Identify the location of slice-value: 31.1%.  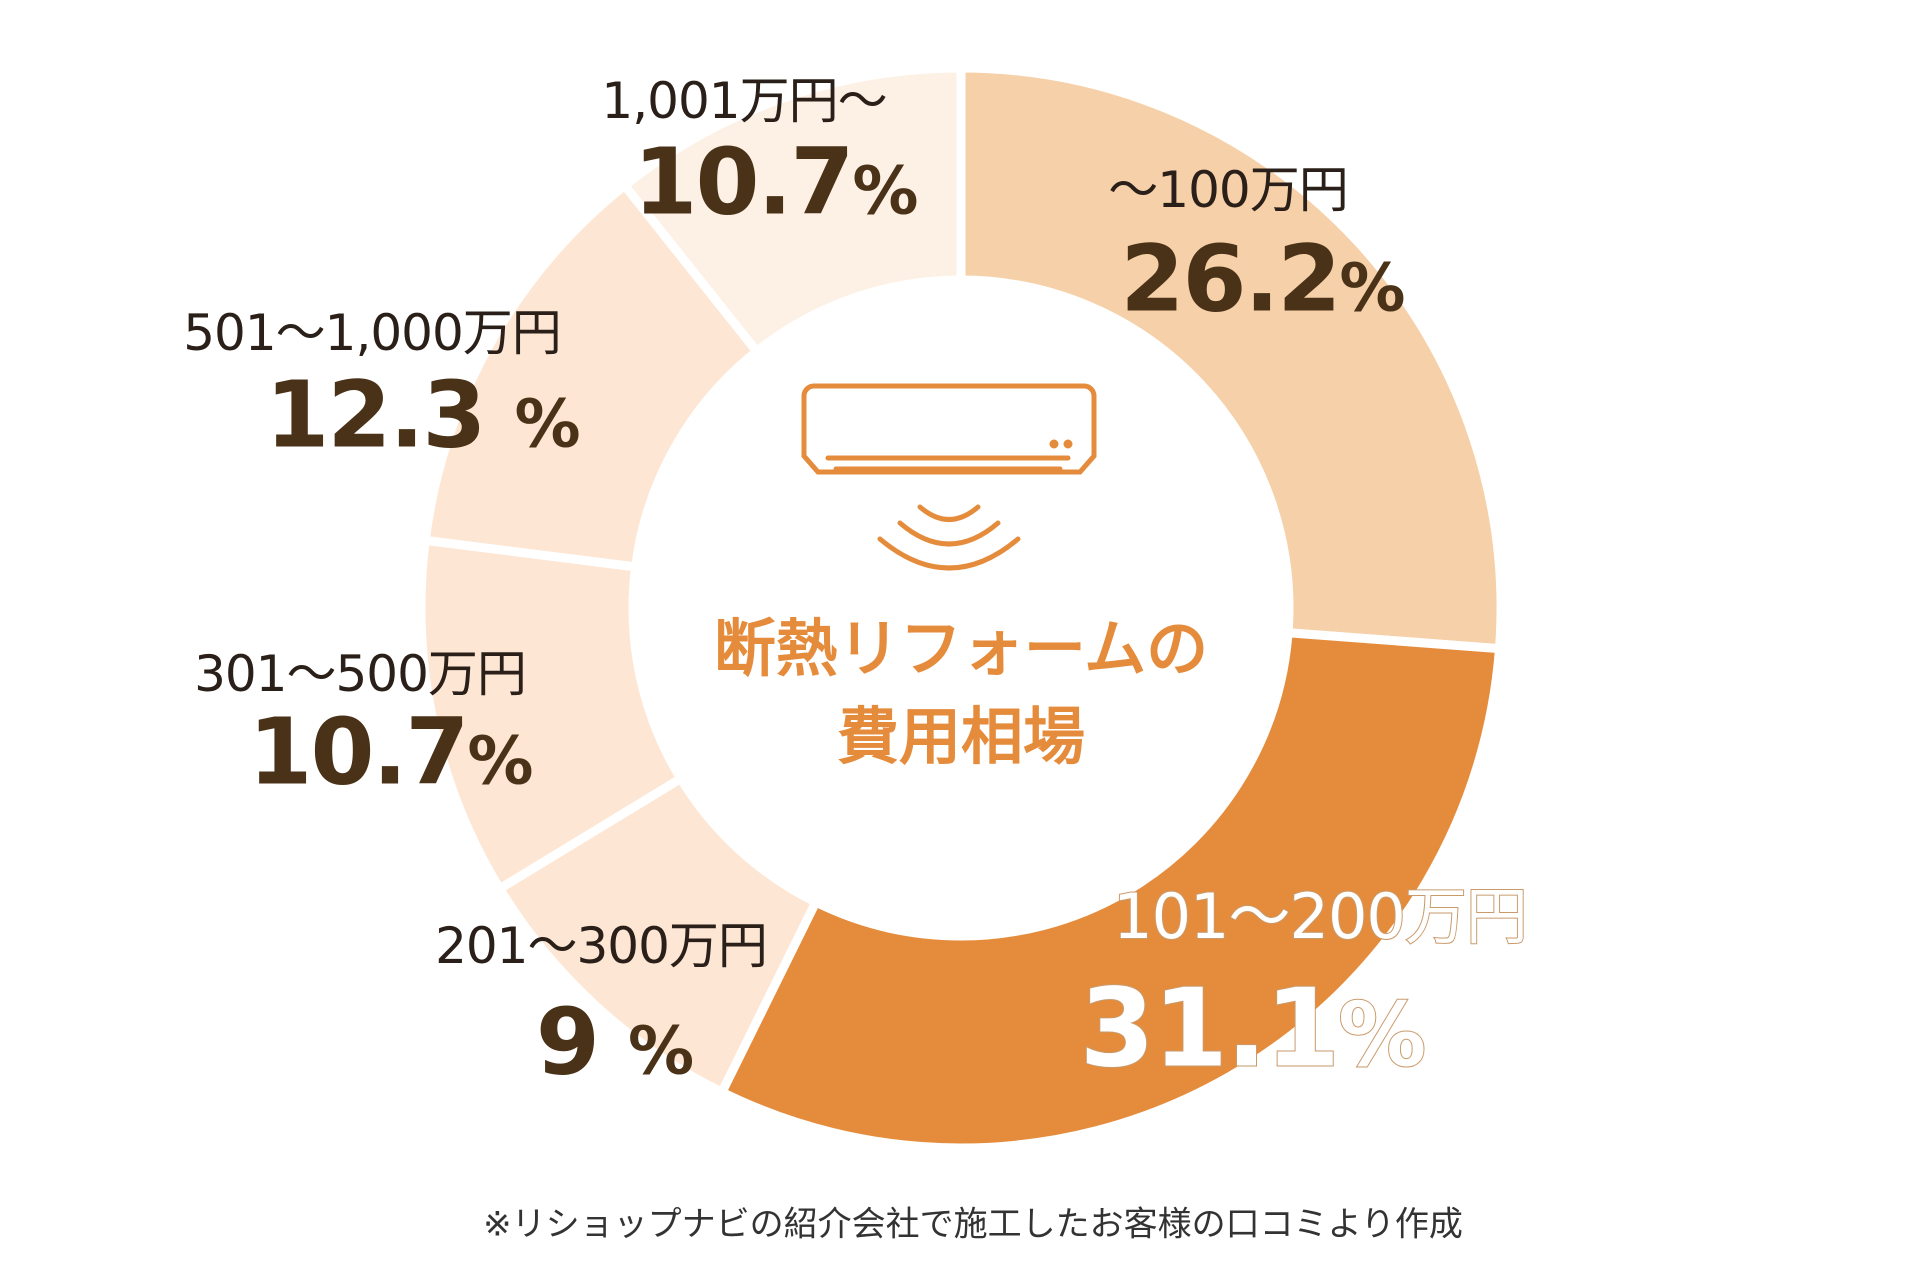
(1253, 1029).